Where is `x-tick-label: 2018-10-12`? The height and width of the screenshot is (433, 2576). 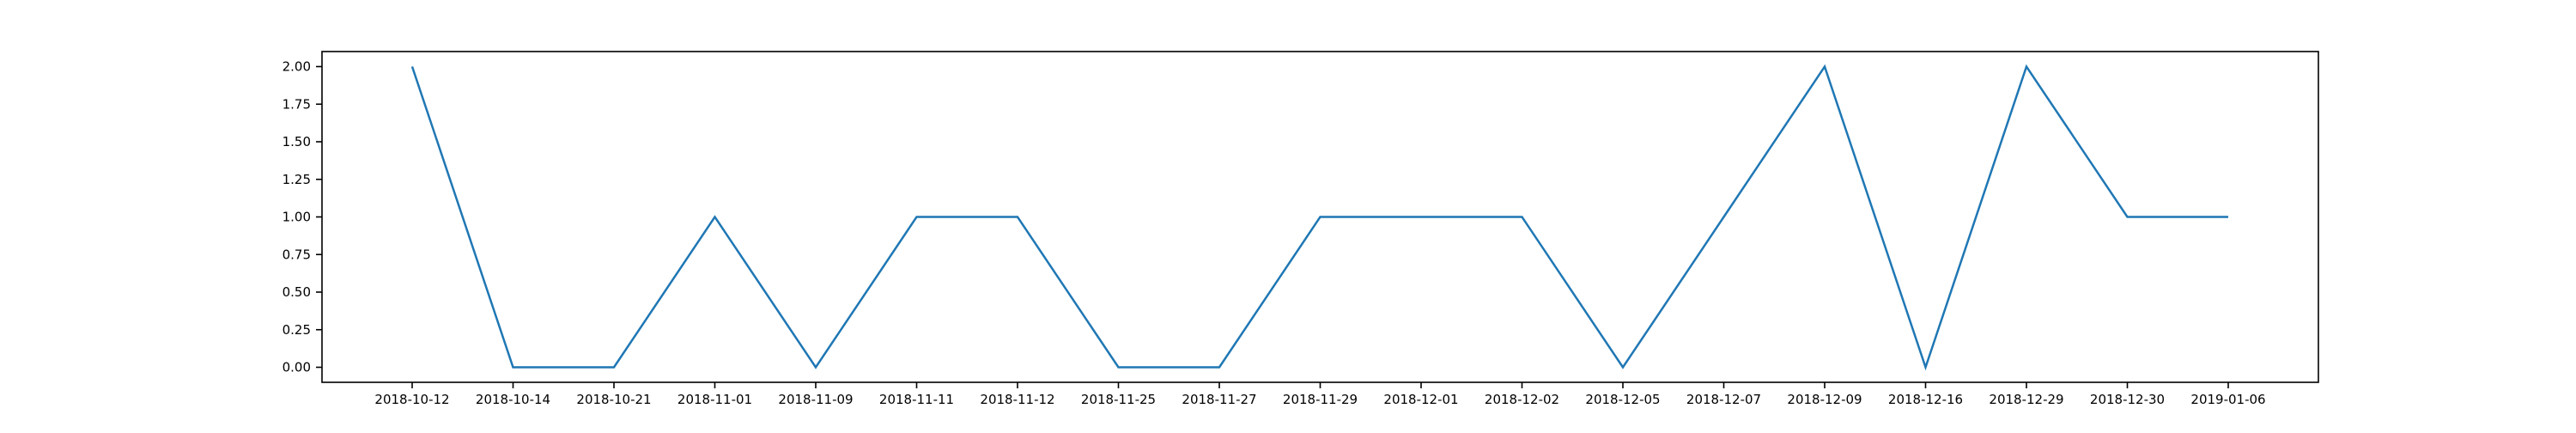
x-tick-label: 2018-10-12 is located at coordinates (411, 399).